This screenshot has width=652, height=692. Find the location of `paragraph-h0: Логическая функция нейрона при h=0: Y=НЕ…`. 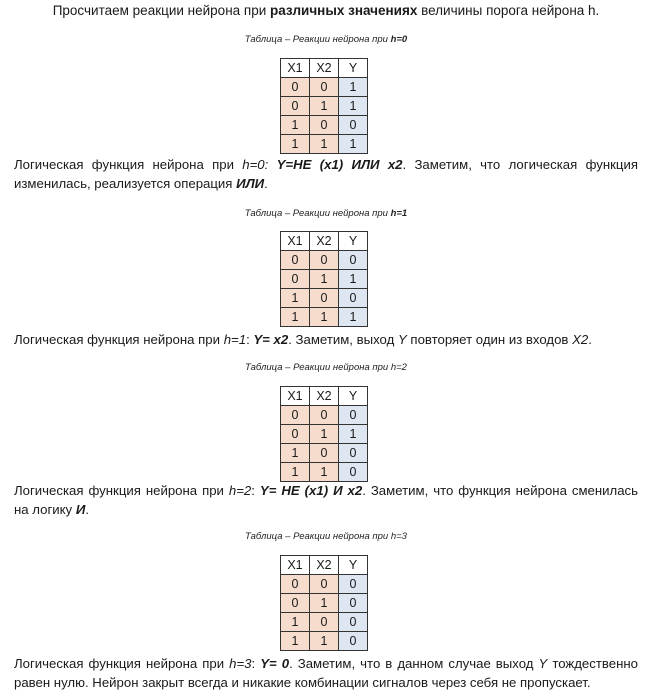

paragraph-h0: Логическая функция нейрона при h=0: Y=НЕ… is located at coordinates (326, 174).